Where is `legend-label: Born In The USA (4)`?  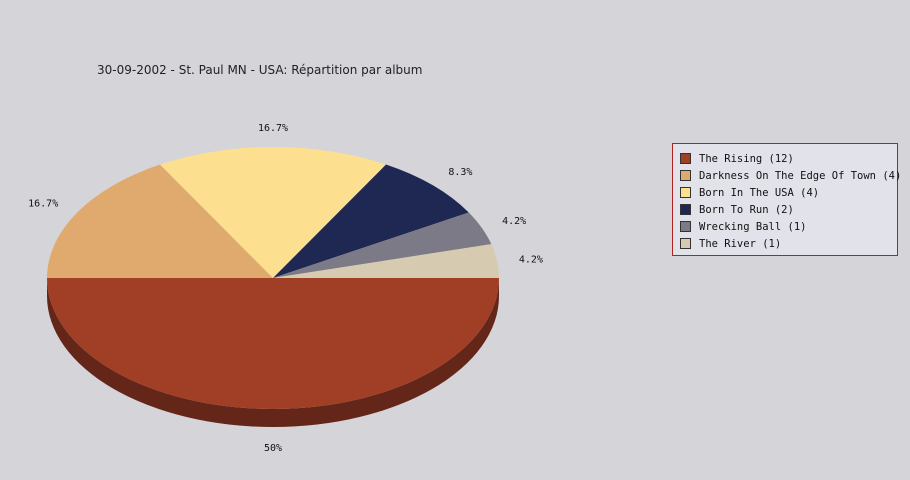
legend-label: Born In The USA (4) is located at coordinates (759, 192).